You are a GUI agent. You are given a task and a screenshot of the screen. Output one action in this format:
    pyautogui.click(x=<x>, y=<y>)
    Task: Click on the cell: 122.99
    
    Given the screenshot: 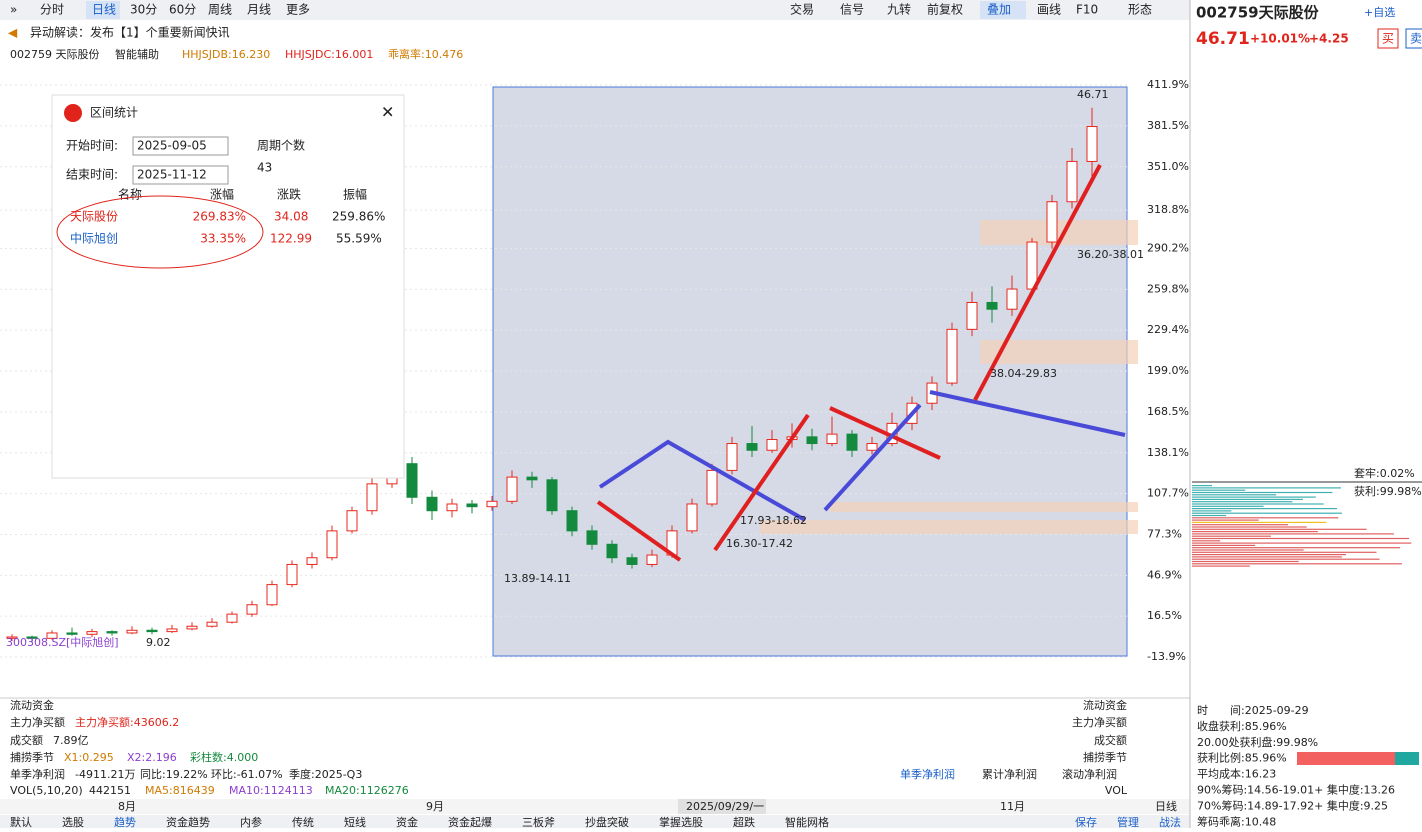 What is the action you would take?
    pyautogui.click(x=291, y=239)
    